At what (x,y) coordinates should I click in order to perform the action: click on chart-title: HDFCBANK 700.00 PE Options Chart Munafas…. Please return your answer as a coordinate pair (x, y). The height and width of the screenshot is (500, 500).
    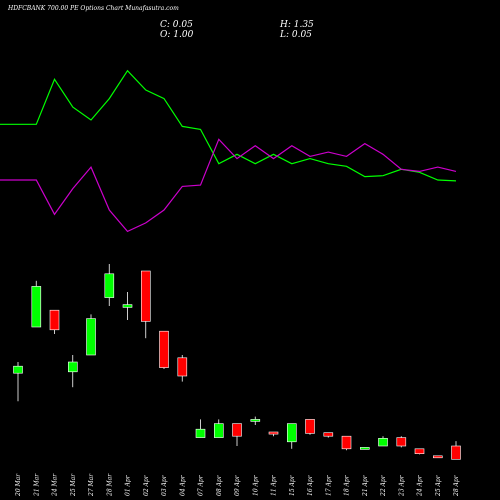
    Looking at the image, I should click on (93, 8).